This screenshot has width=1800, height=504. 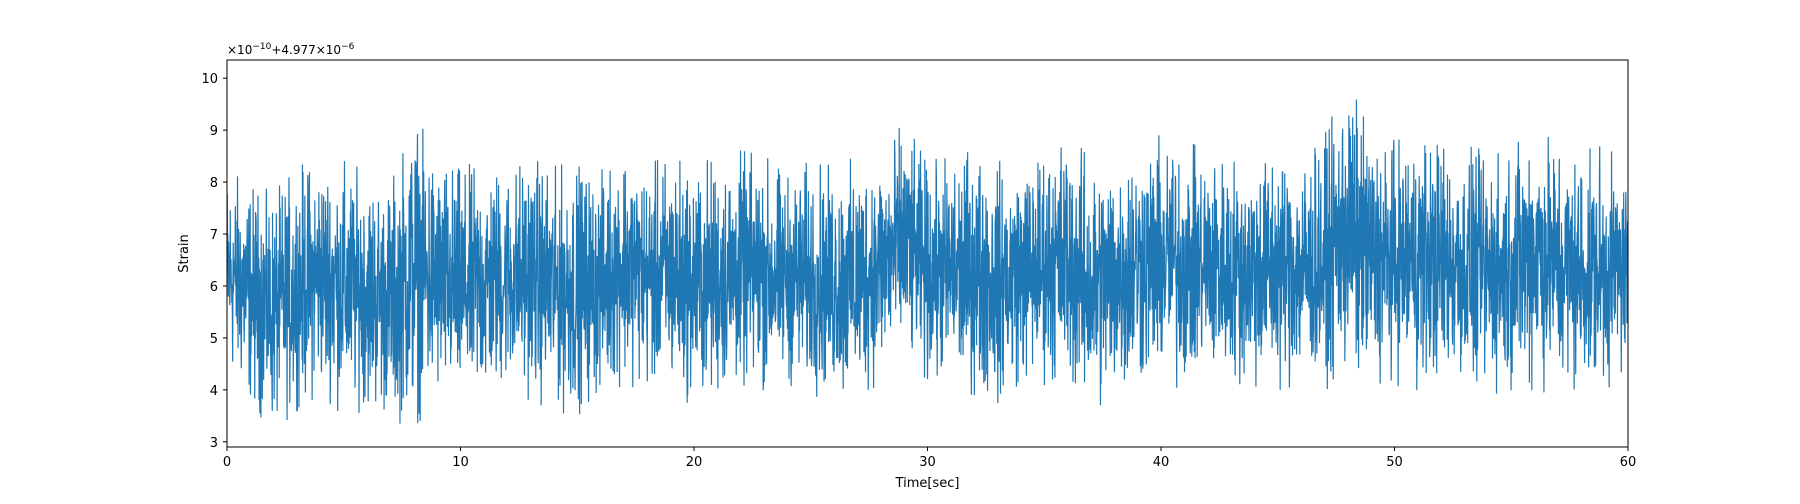 What do you see at coordinates (214, 183) in the screenshot?
I see `y-tick-label: 8` at bounding box center [214, 183].